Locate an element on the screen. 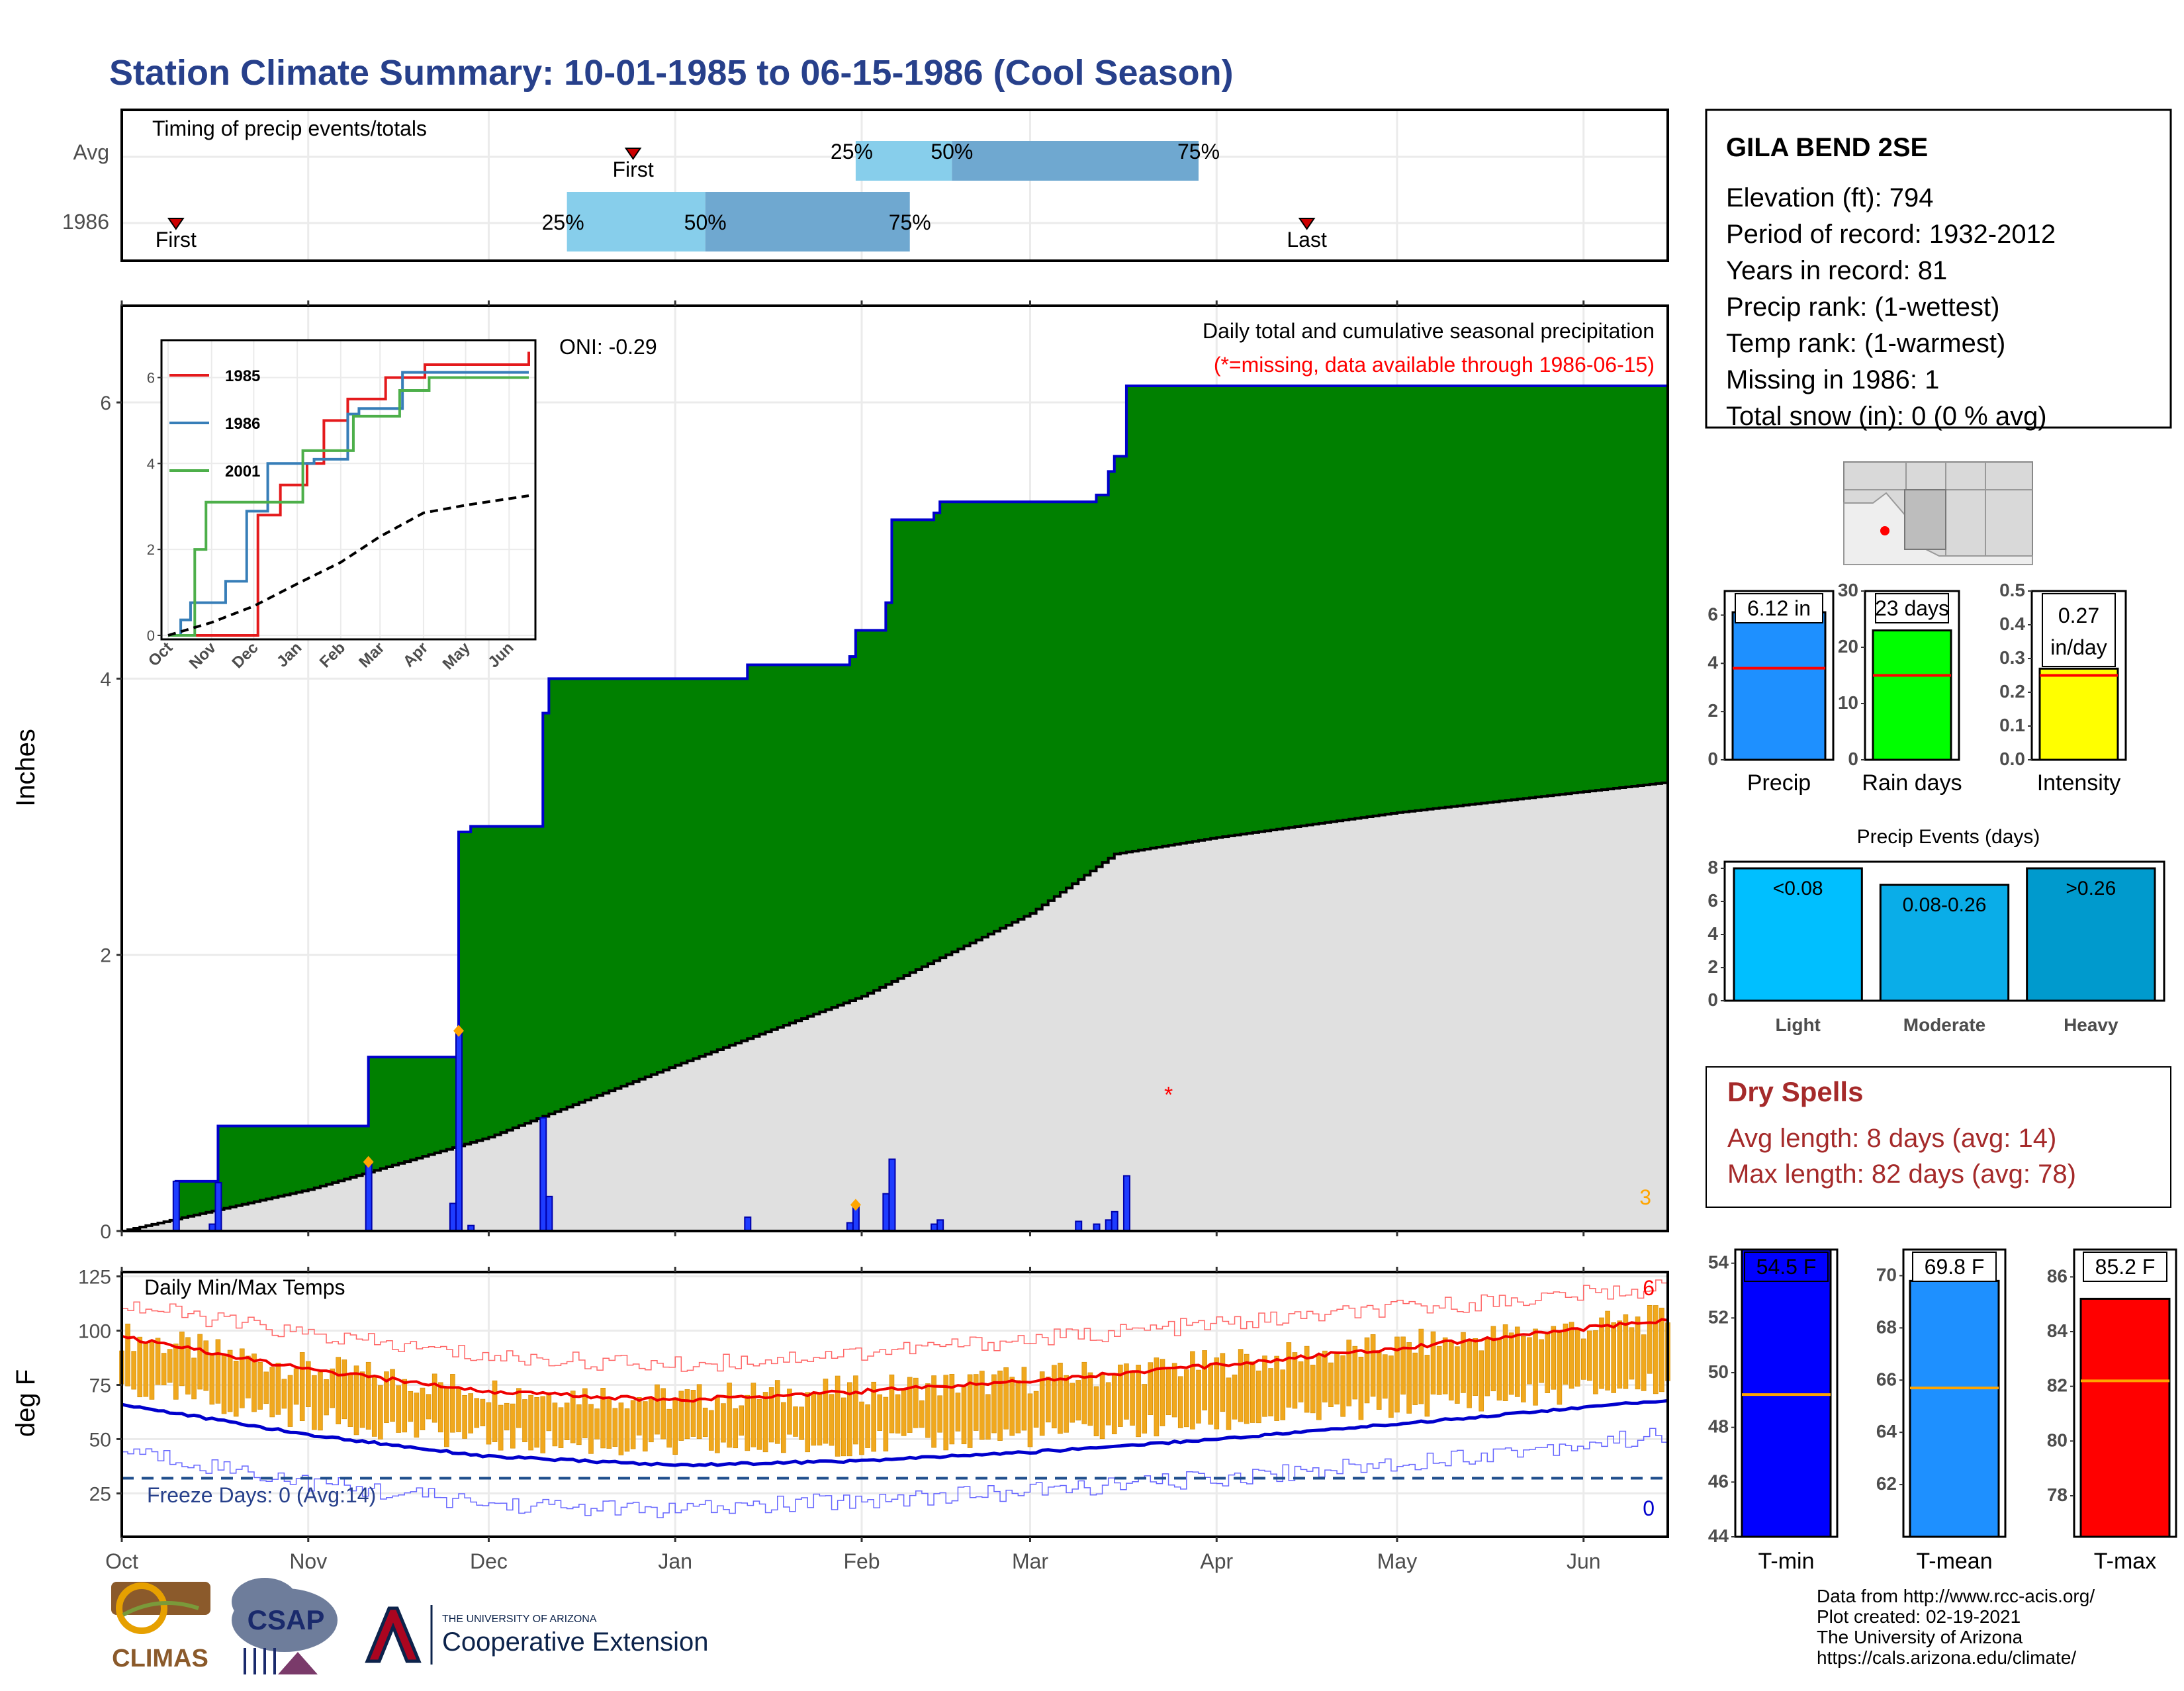 The width and height of the screenshot is (2184, 1691). climas-logo-text: CLIMAS is located at coordinates (160, 1658).